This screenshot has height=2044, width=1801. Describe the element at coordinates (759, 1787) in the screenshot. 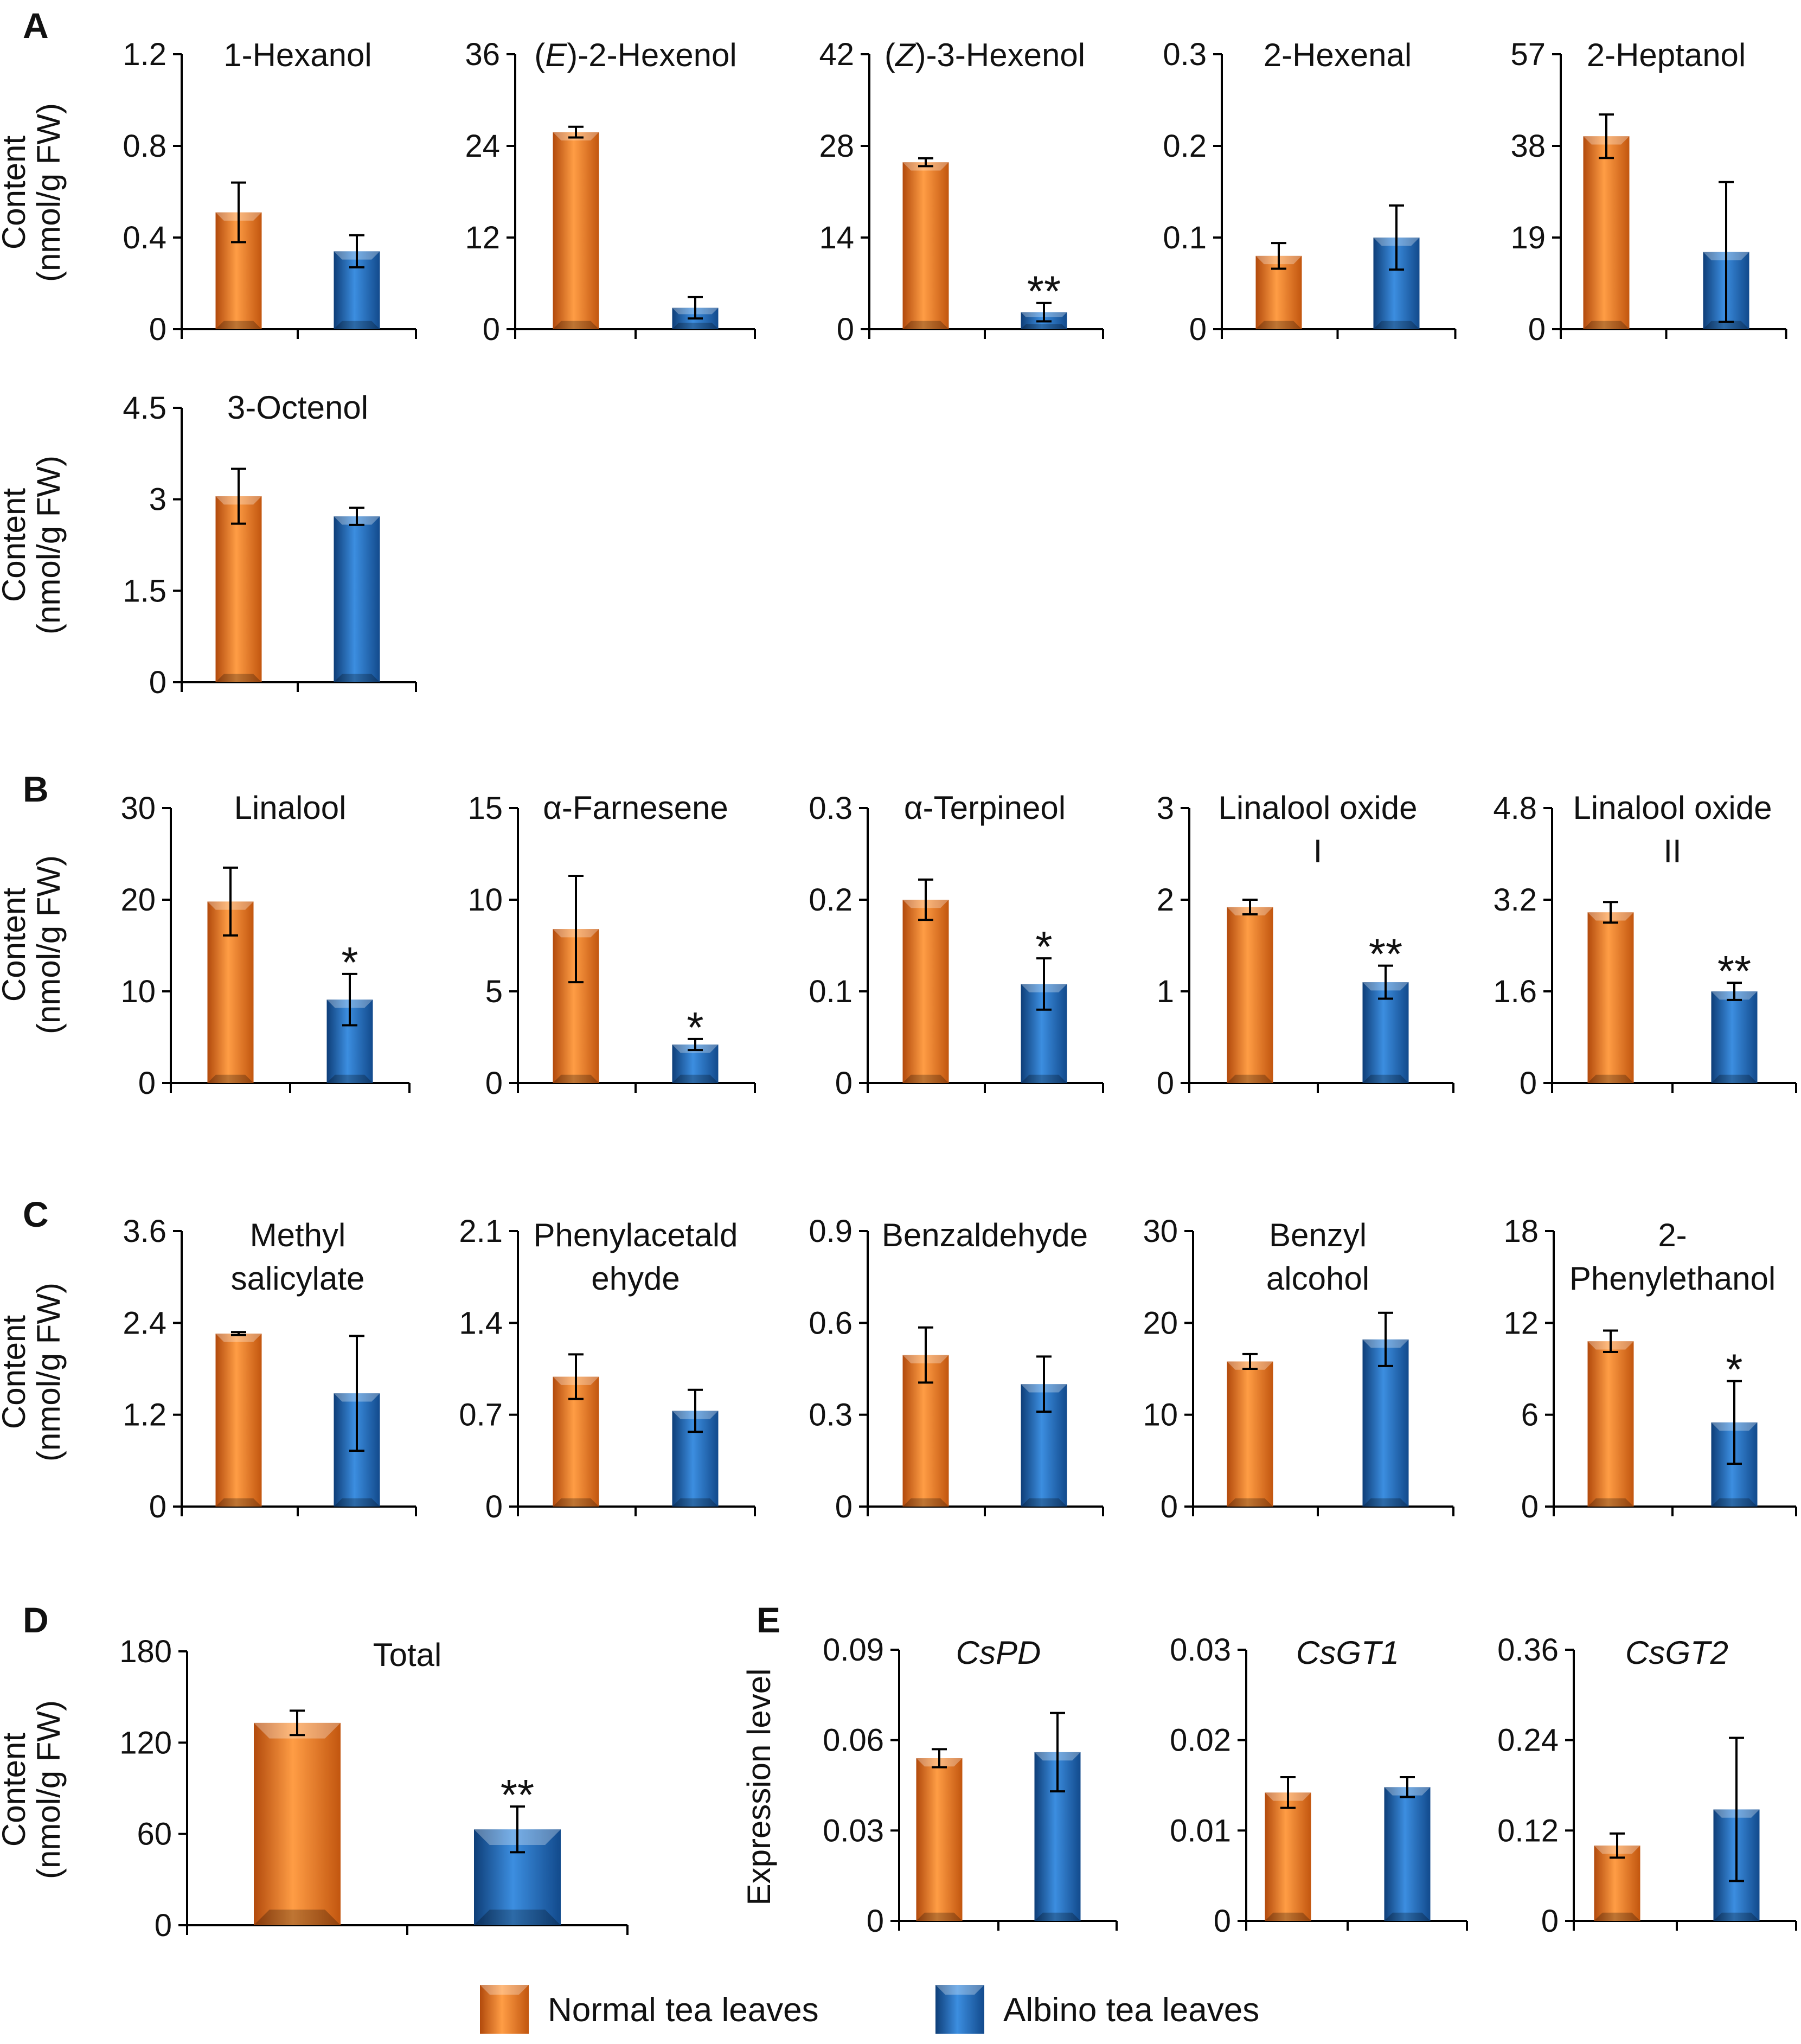

I see `y-axis-title: Expression level` at that location.